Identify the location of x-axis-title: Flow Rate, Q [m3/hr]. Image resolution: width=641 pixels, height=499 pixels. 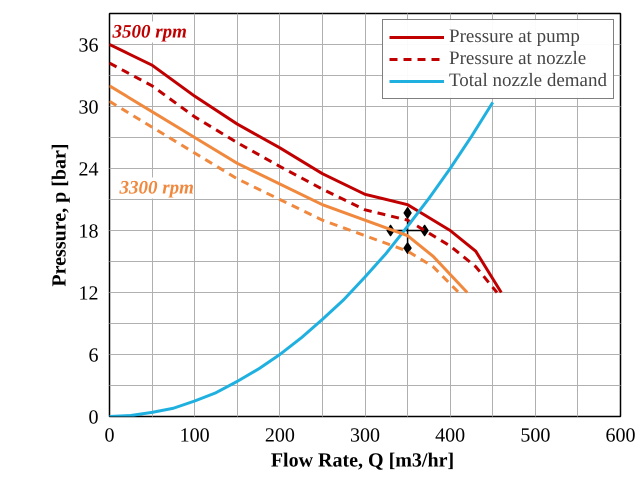
(362, 461).